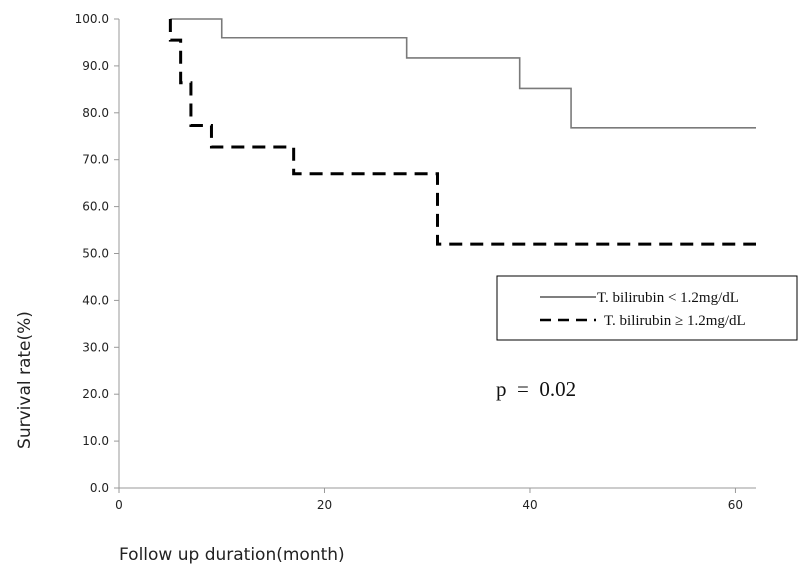 Image resolution: width=811 pixels, height=574 pixels. What do you see at coordinates (95, 160) in the screenshot?
I see `y-tick-label: 70.0` at bounding box center [95, 160].